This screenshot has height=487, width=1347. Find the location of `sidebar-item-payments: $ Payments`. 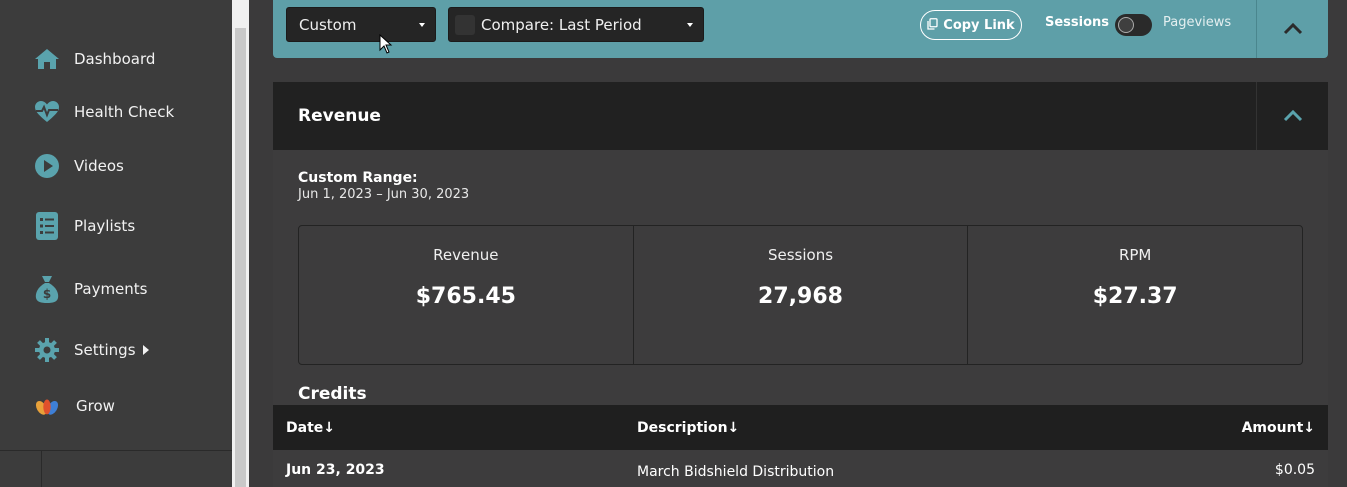

sidebar-item-payments: $ Payments is located at coordinates (90, 289).